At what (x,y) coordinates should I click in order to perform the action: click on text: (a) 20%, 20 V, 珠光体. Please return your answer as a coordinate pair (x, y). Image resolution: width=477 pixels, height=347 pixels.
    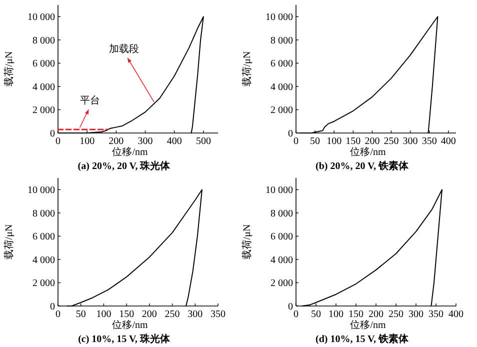
    Looking at the image, I should click on (125, 166).